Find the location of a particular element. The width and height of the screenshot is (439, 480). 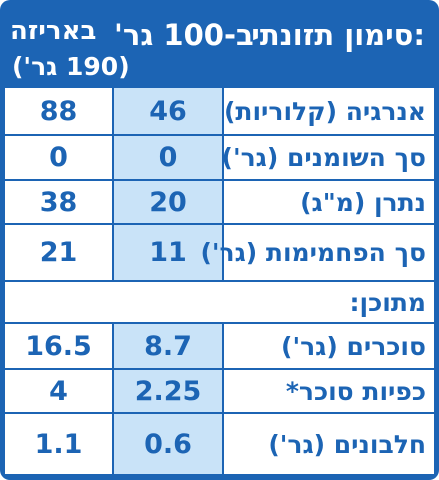

per-100g-value: 46 is located at coordinates (168, 111).